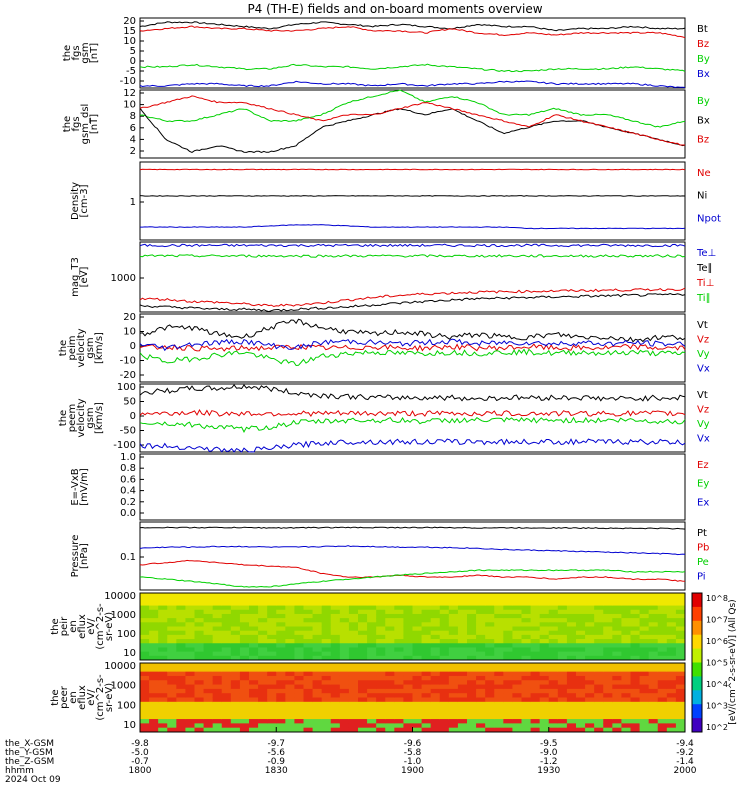  Describe the element at coordinates (412, 277) in the screenshot. I see `panel-frame` at that location.